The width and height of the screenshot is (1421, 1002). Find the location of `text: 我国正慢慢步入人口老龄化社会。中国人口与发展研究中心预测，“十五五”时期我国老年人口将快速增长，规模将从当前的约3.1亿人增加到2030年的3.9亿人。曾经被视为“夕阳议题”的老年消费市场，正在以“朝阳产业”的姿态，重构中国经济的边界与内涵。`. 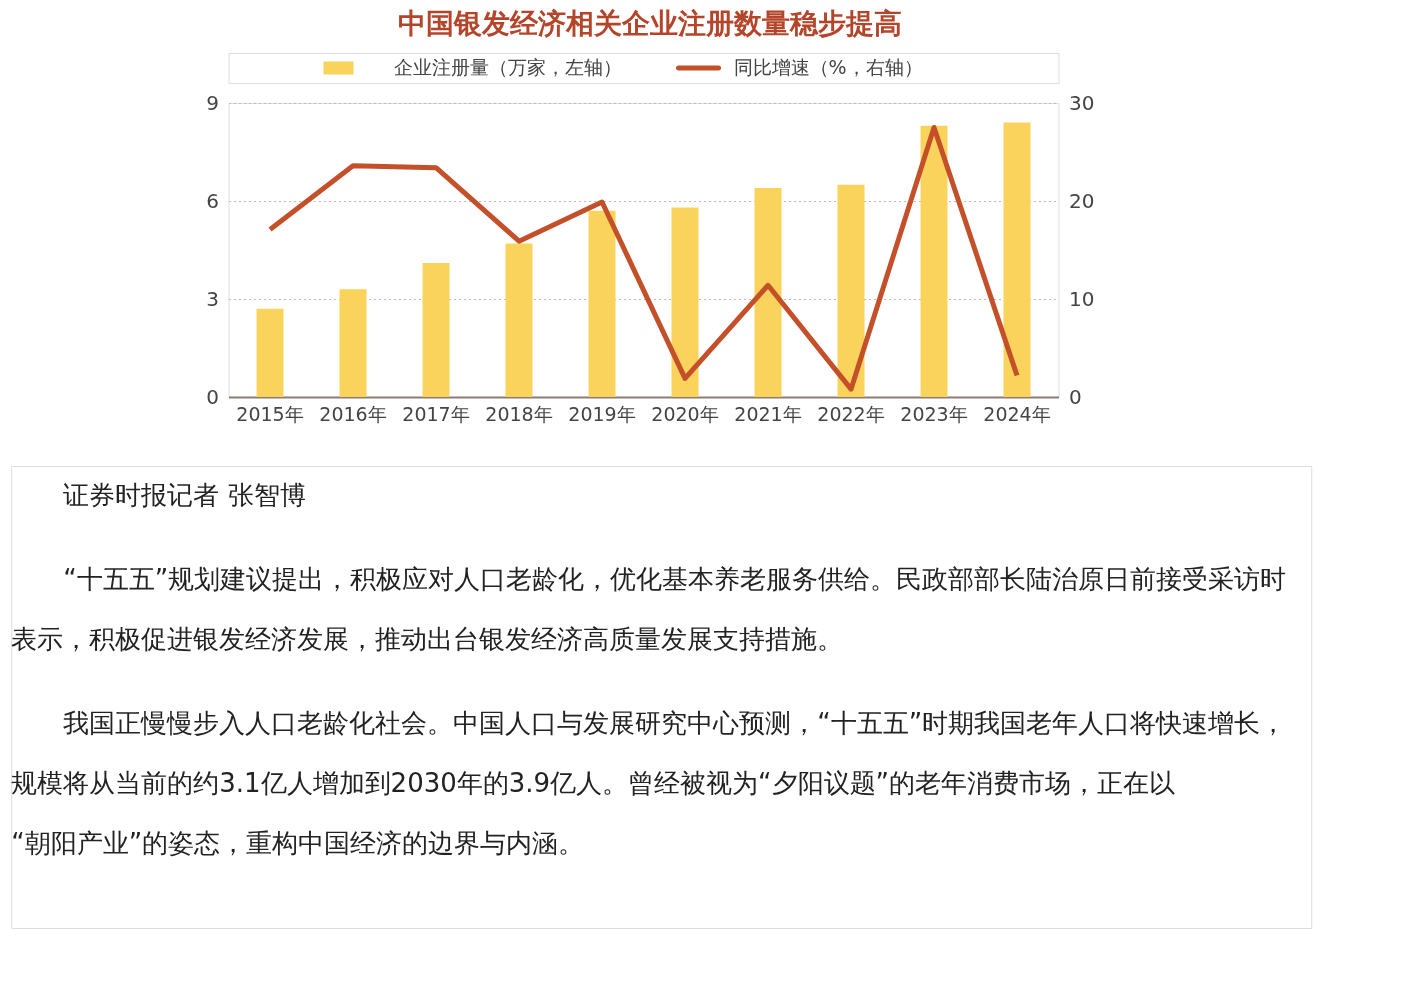

text: 我国正慢慢步入人口老龄化社会。中国人口与发展研究中心预测，“十五五”时期我国老年人口将快速增长，规模将从当前的约3.1亿人增加到2030年的3.9亿人。曾经被视为“夕阳议题”的老年消费市场，正在以“朝阳产业”的姿态，重构中国经济的边界与内涵。 is located at coordinates (649, 783).